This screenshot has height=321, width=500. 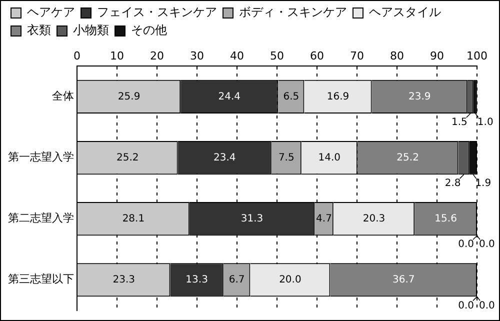 What do you see at coordinates (374, 218) in the screenshot?
I see `data-label: 20.3` at bounding box center [374, 218].